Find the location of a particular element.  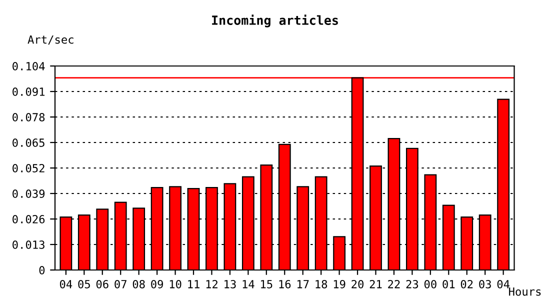

x-axis-title: Hours is located at coordinates (525, 291).